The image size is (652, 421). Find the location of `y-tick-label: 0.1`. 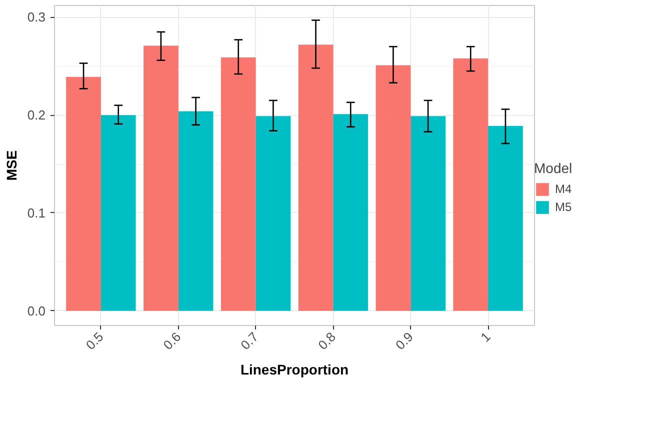

y-tick-label: 0.1 is located at coordinates (36, 212).